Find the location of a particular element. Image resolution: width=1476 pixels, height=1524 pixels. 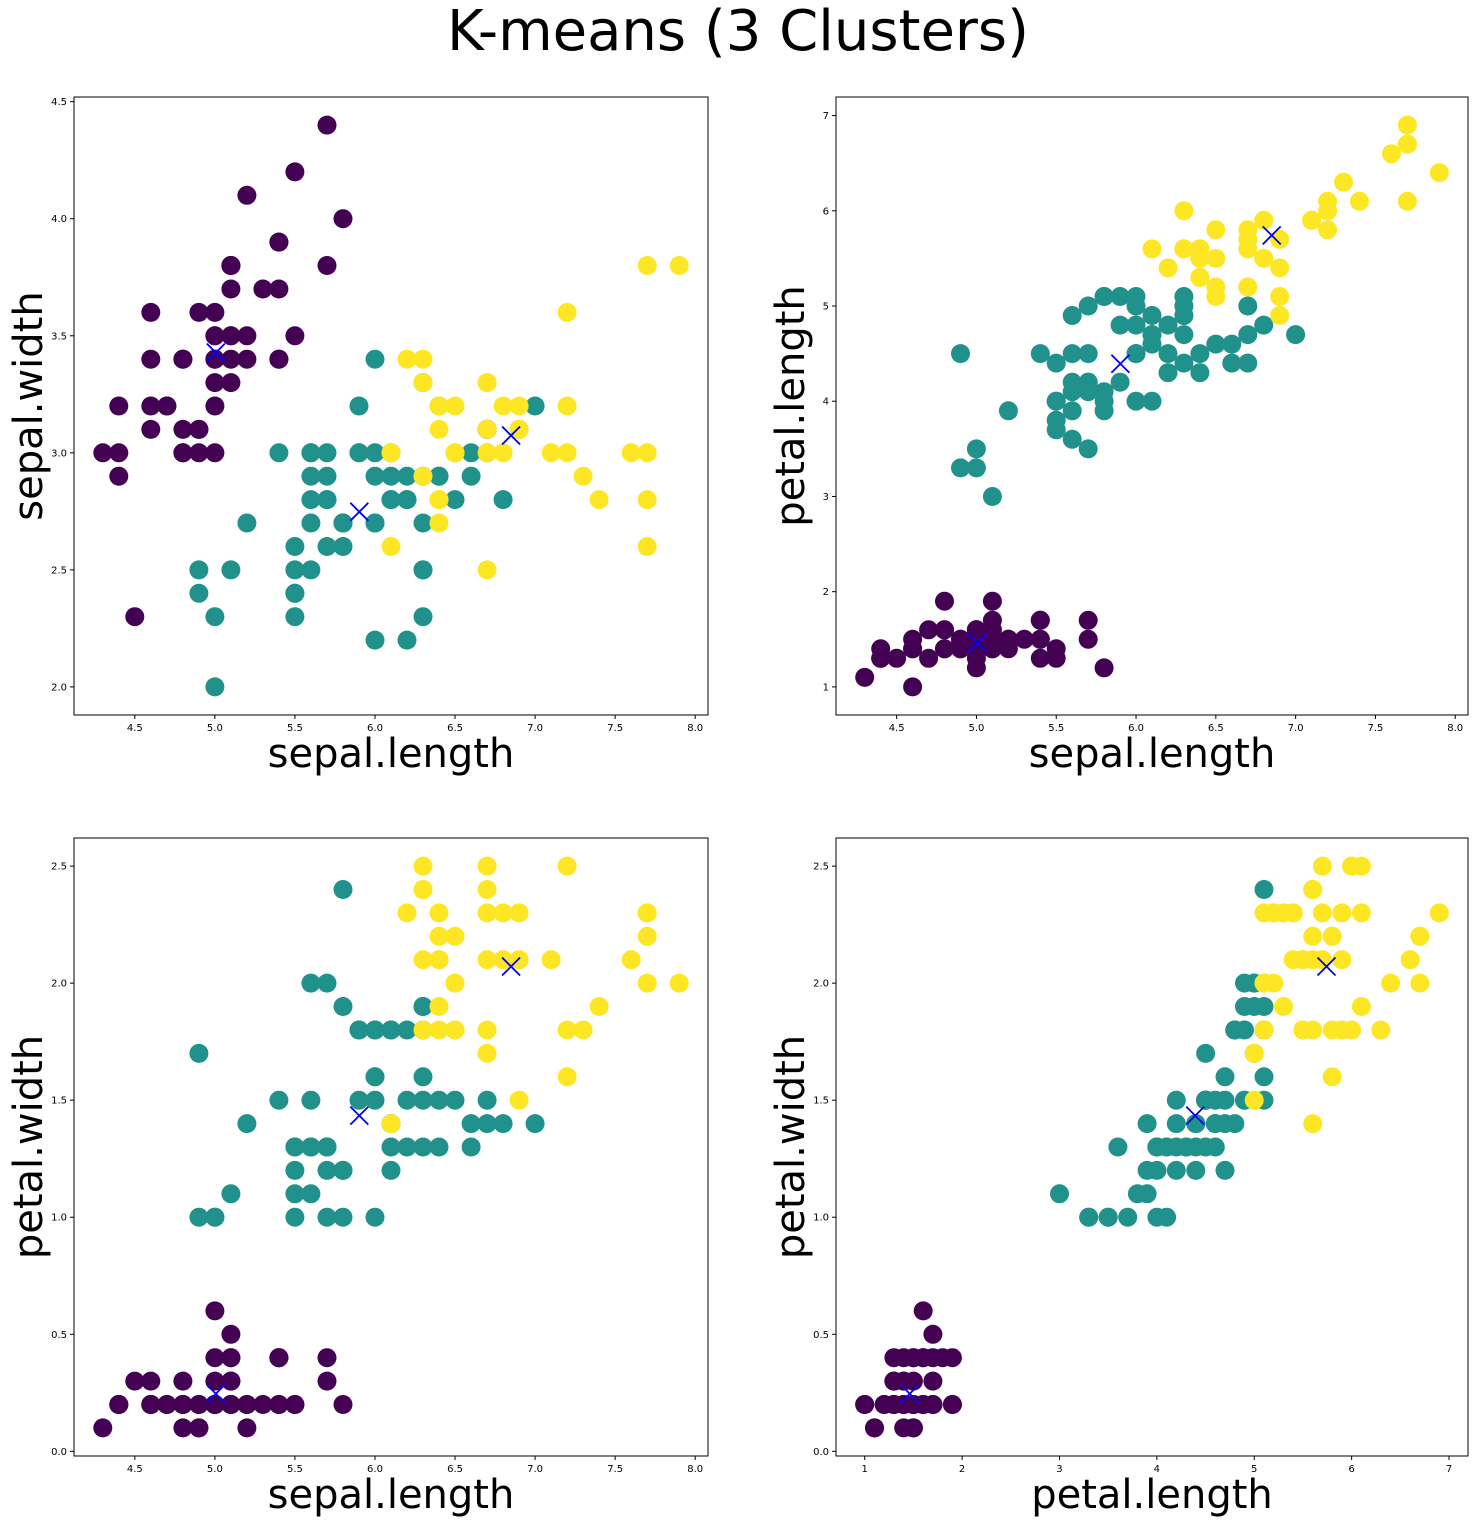

x-tick-label: 6.5 is located at coordinates (455, 1469).